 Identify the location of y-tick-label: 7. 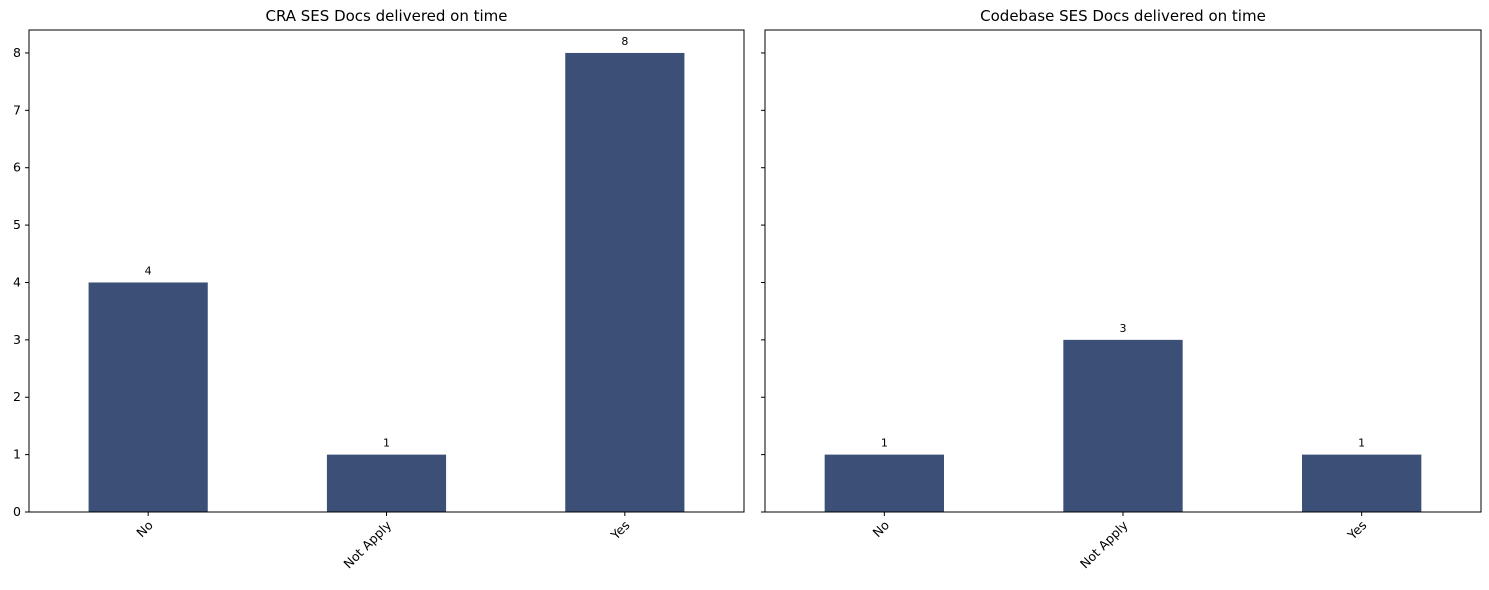
(17, 109).